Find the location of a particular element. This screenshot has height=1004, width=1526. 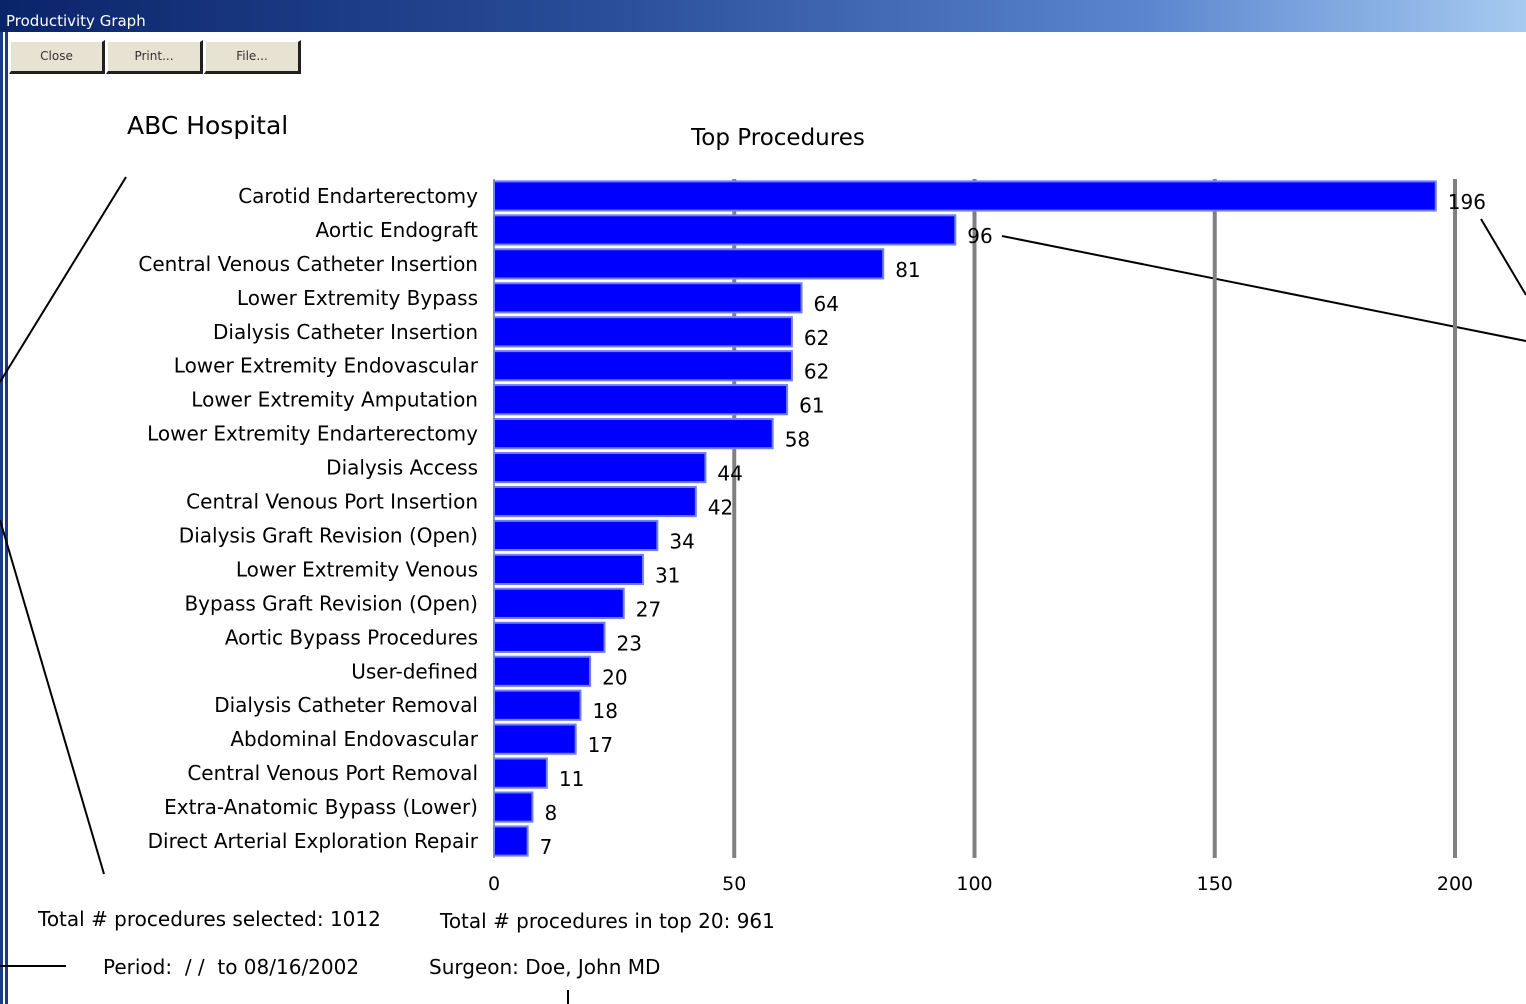

category-label: Dialysis Graft Revision (Open) is located at coordinates (328, 535).